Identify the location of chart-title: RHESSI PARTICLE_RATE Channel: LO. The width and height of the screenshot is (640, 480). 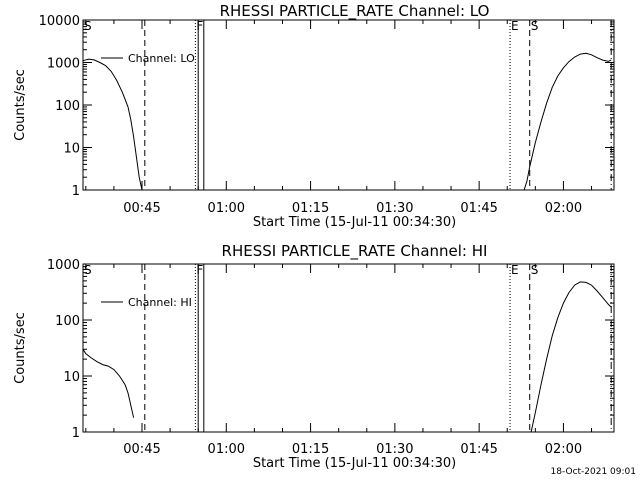
(355, 11).